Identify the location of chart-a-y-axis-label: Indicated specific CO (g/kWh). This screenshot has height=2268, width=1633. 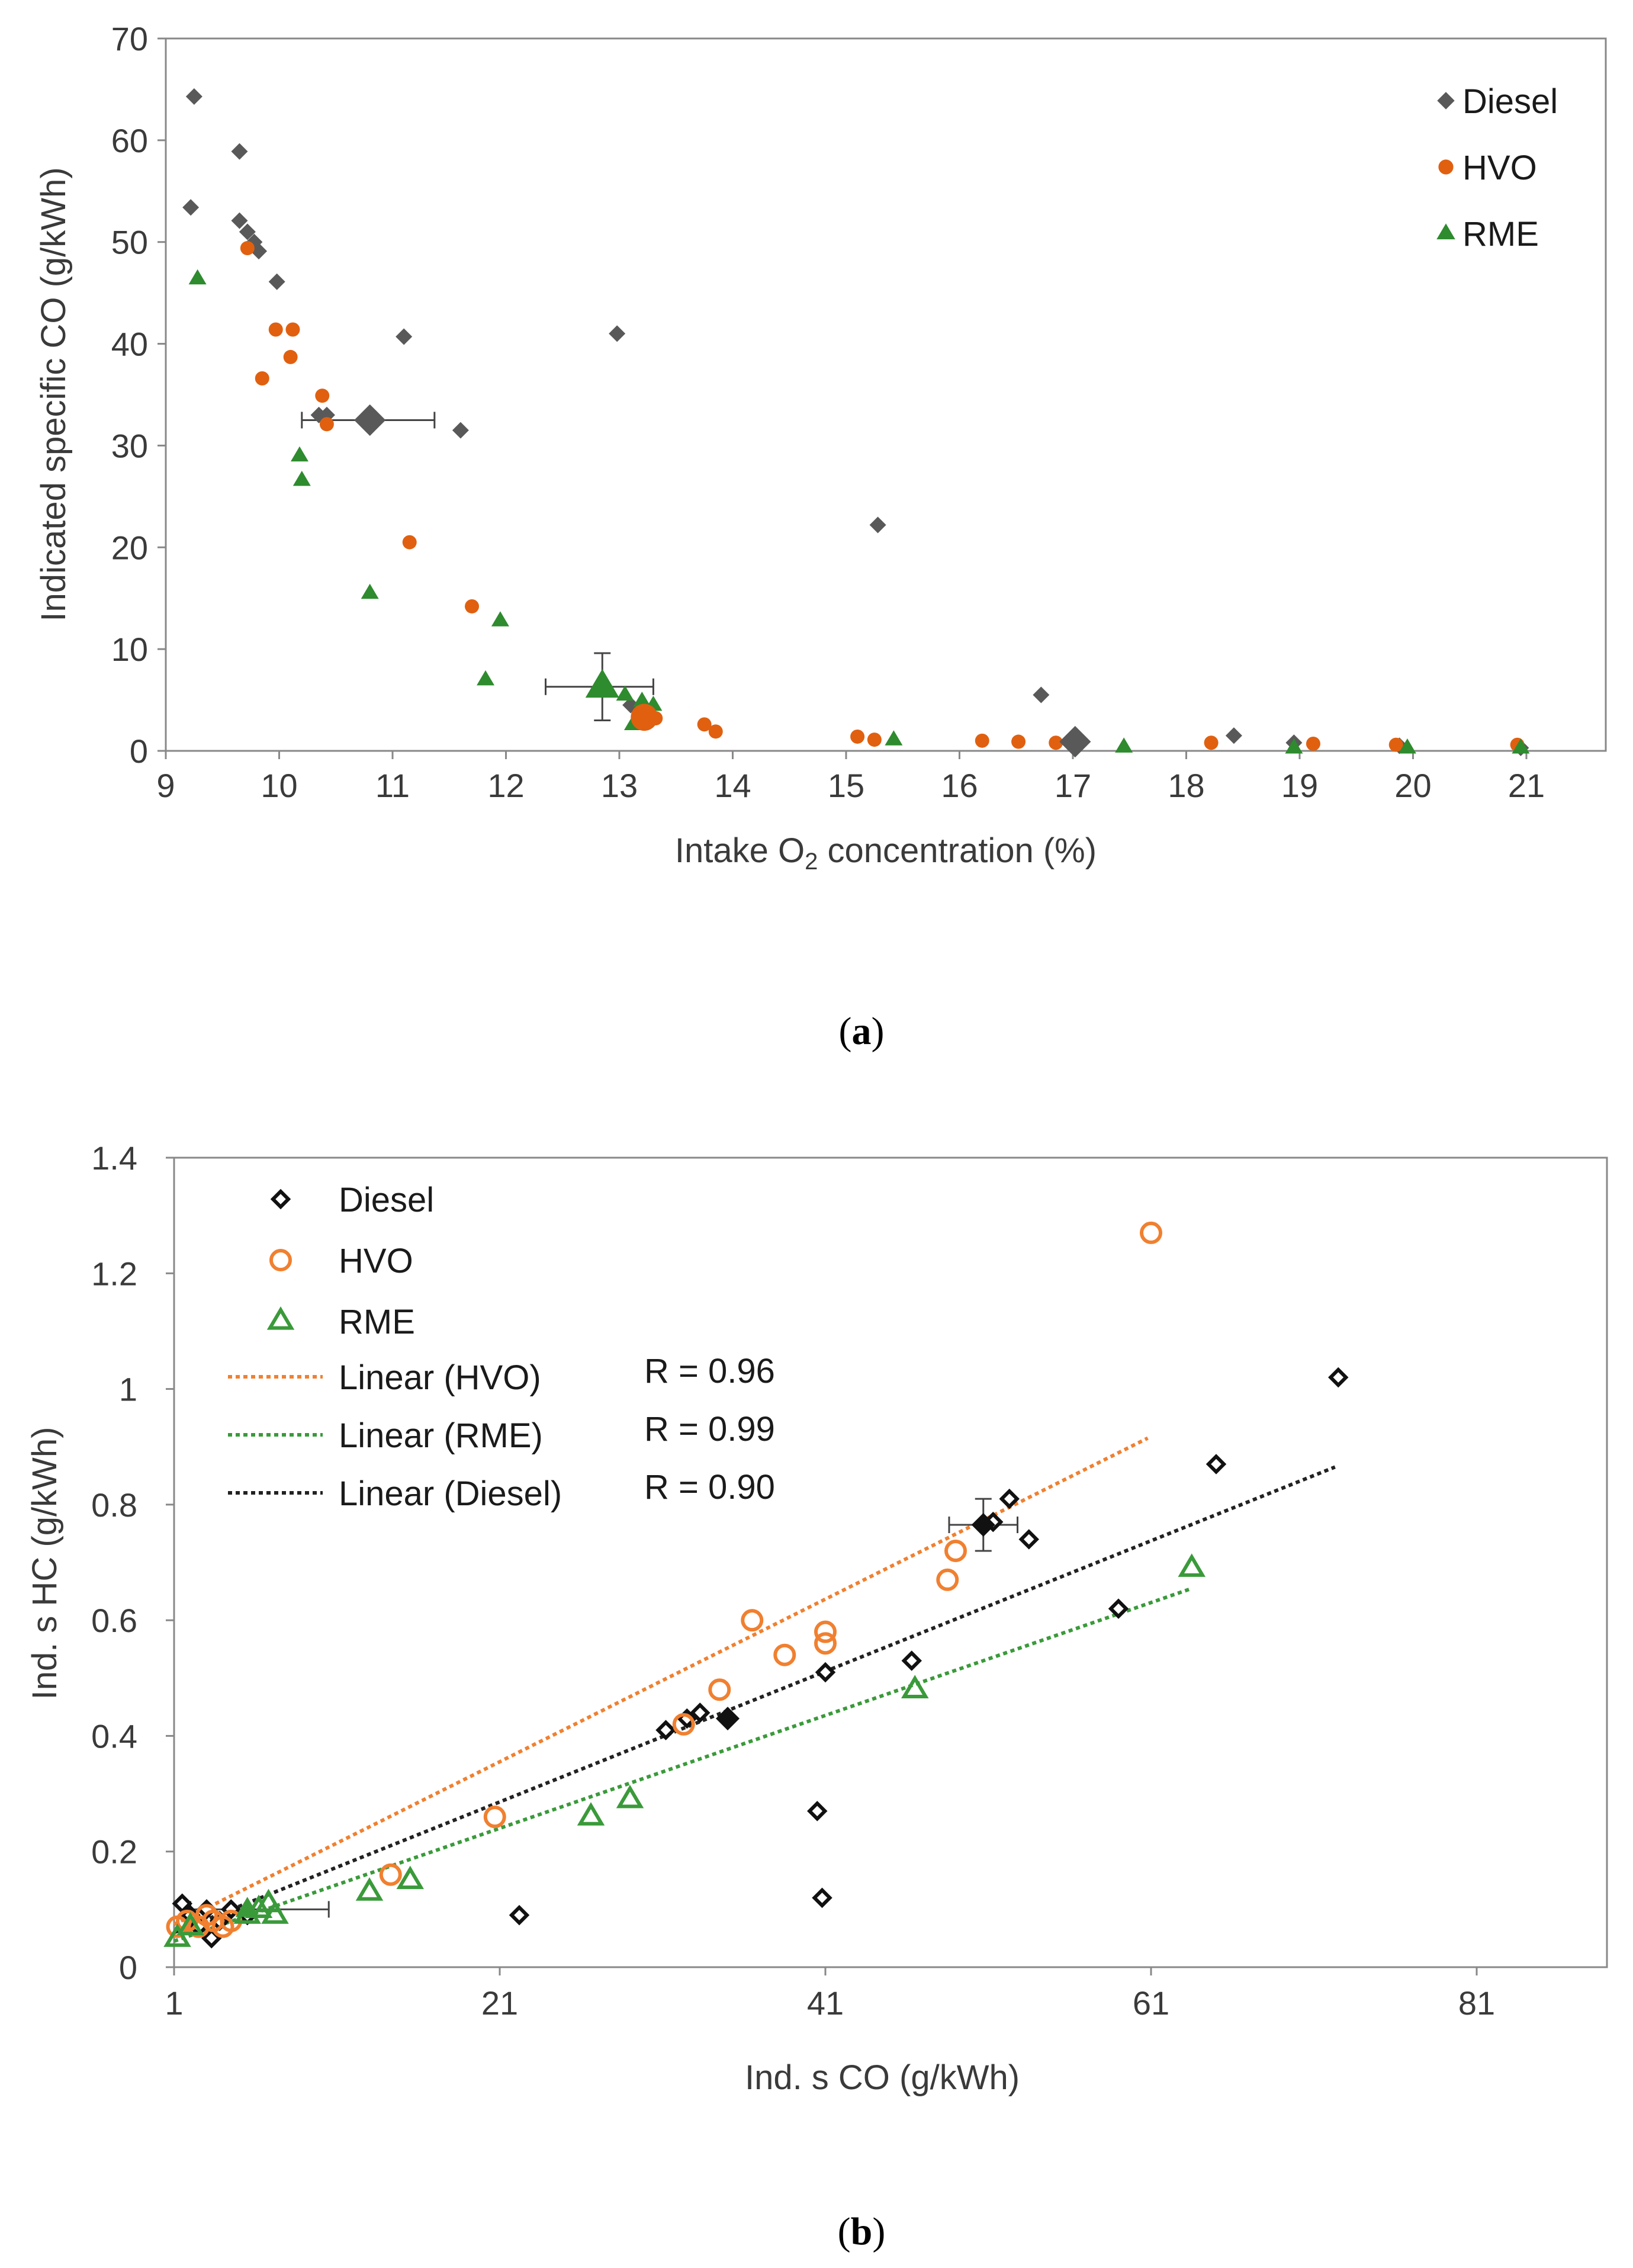
(53, 394).